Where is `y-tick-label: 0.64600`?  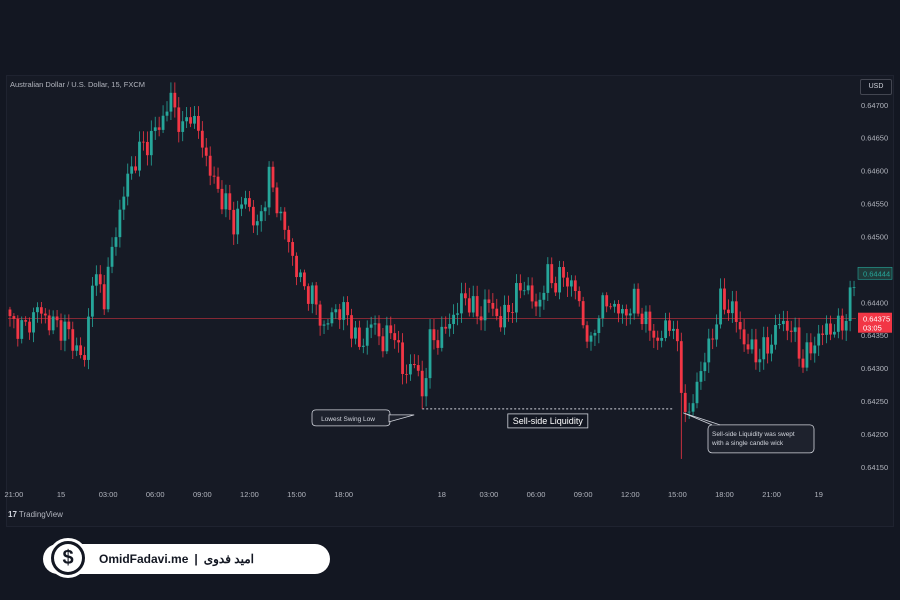
y-tick-label: 0.64600 is located at coordinates (874, 171).